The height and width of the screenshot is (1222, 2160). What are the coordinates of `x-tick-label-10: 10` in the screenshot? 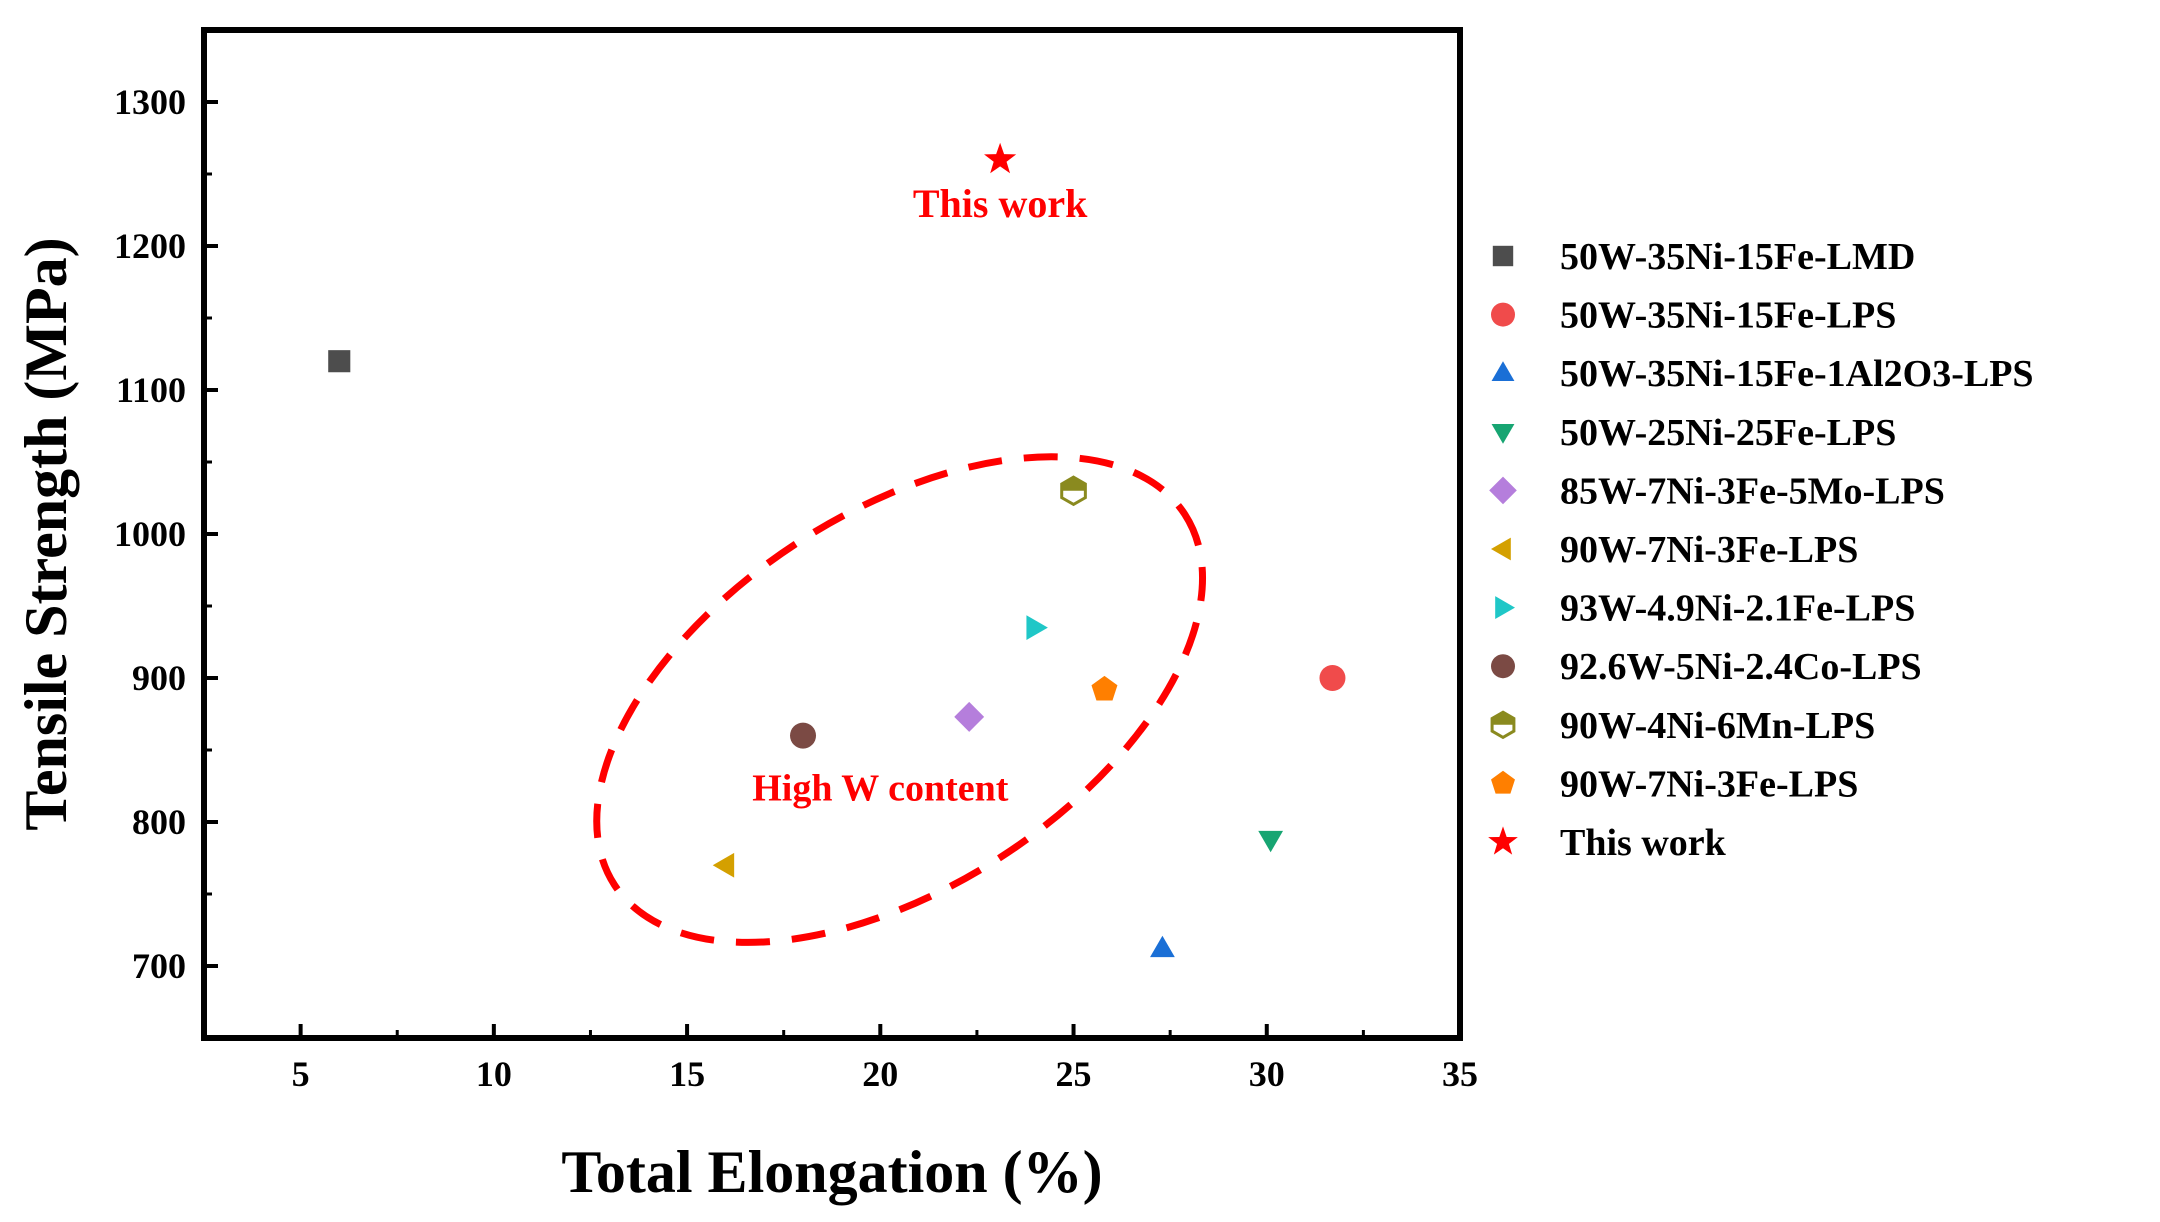 It's located at (494, 1074).